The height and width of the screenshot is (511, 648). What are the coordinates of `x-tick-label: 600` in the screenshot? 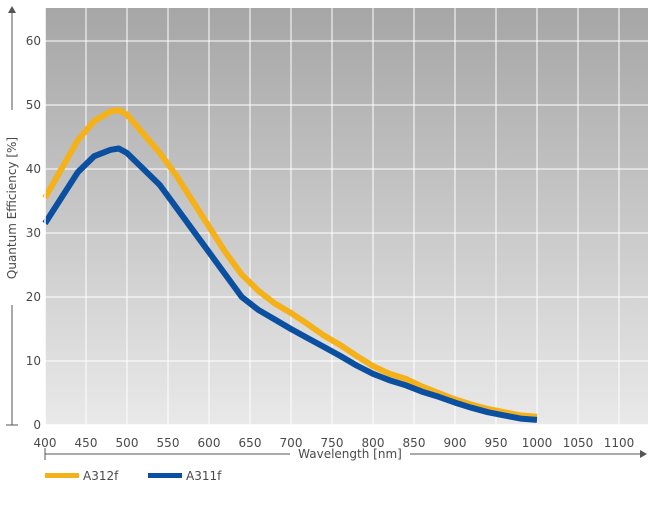 It's located at (209, 443).